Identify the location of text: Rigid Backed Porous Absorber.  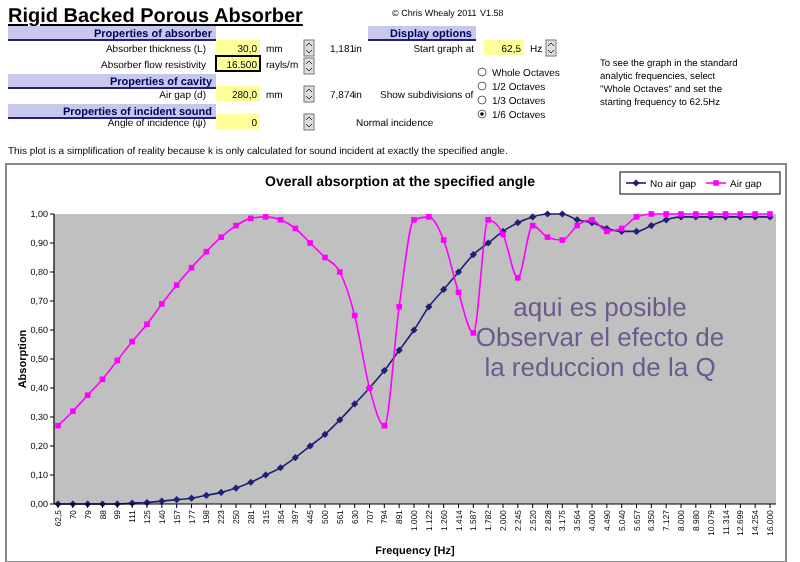
(156, 17).